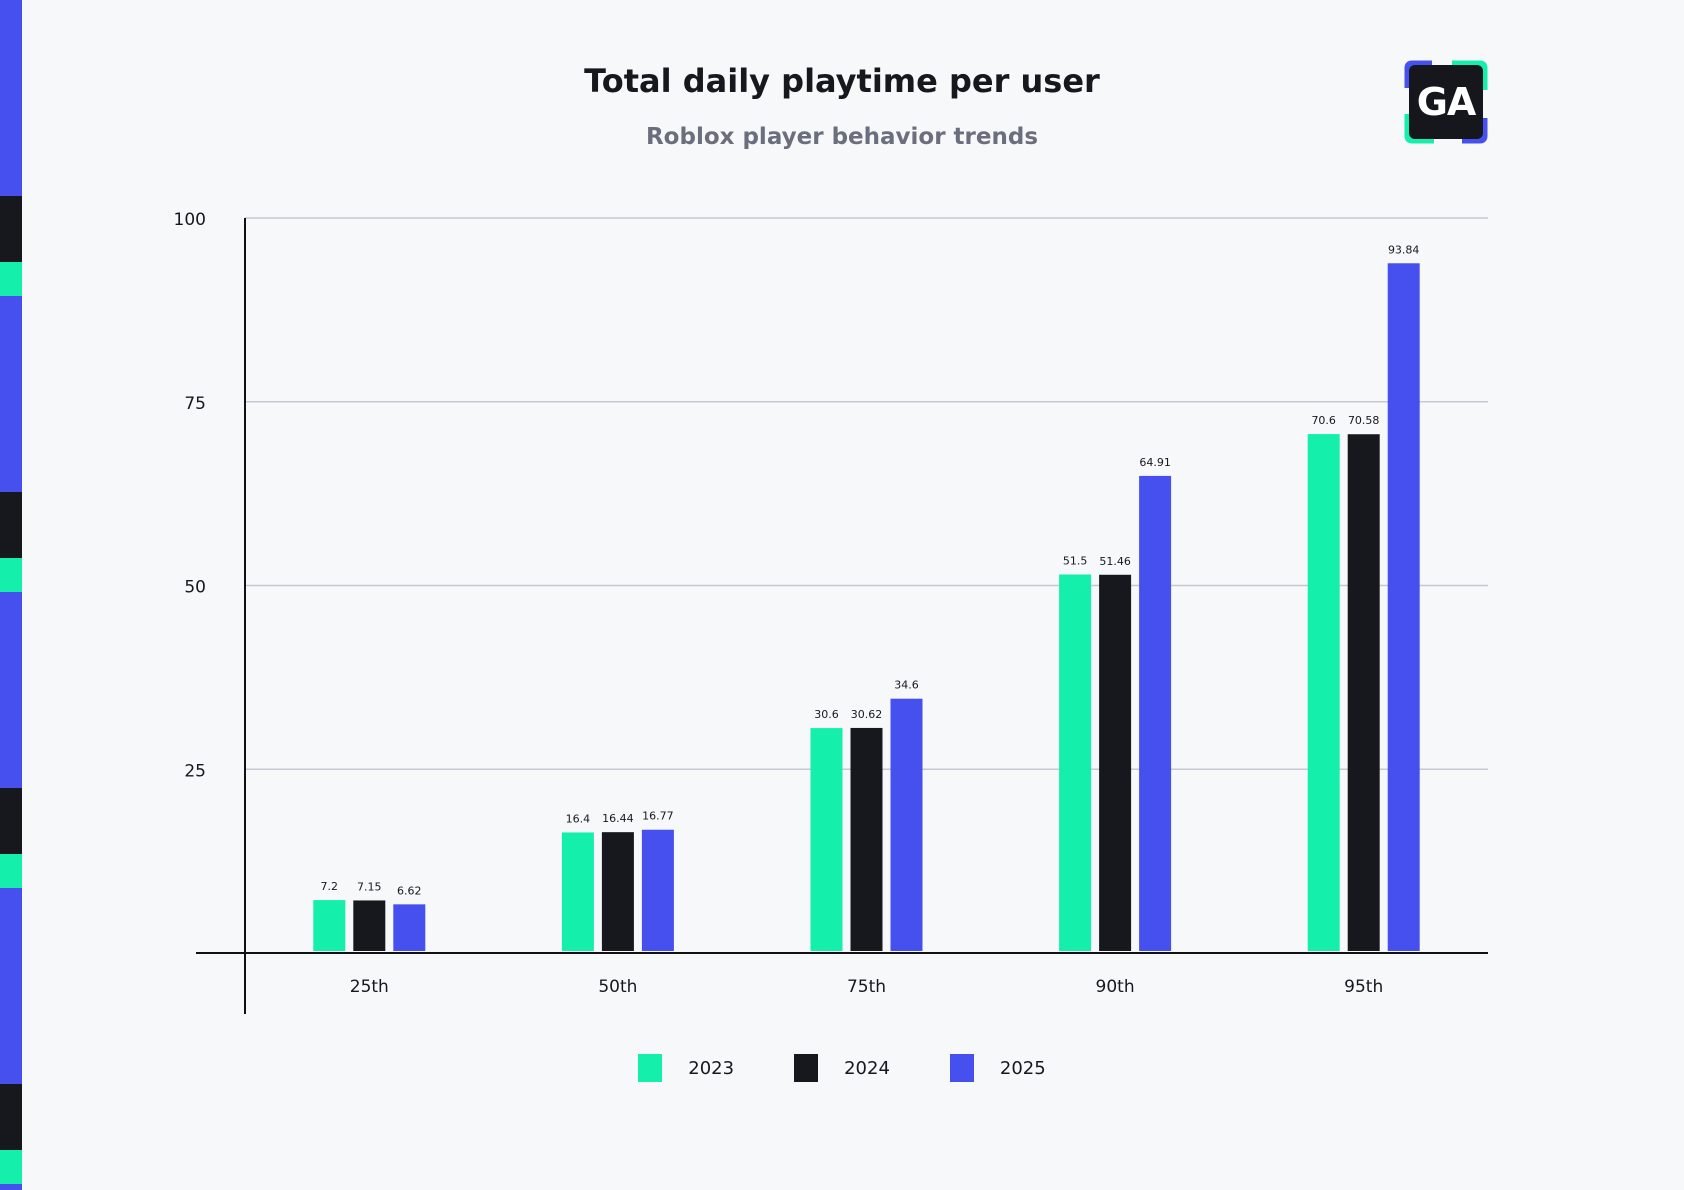 The height and width of the screenshot is (1190, 1684). Describe the element at coordinates (711, 1068) in the screenshot. I see `legend-label-2023: 2023` at that location.